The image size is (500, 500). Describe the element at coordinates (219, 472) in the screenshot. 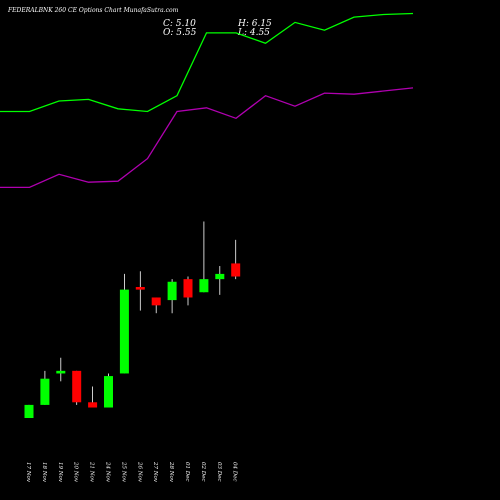

I see `x-tick-label: 03 Dec` at that location.